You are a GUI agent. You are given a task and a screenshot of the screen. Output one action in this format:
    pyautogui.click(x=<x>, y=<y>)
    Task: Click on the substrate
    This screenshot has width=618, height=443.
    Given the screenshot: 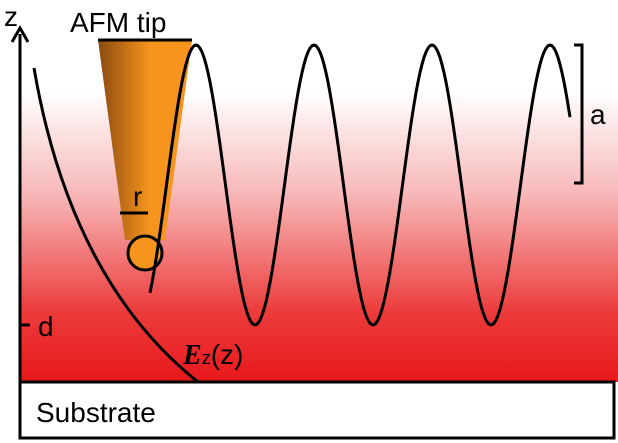 What is the action you would take?
    pyautogui.click(x=317, y=410)
    